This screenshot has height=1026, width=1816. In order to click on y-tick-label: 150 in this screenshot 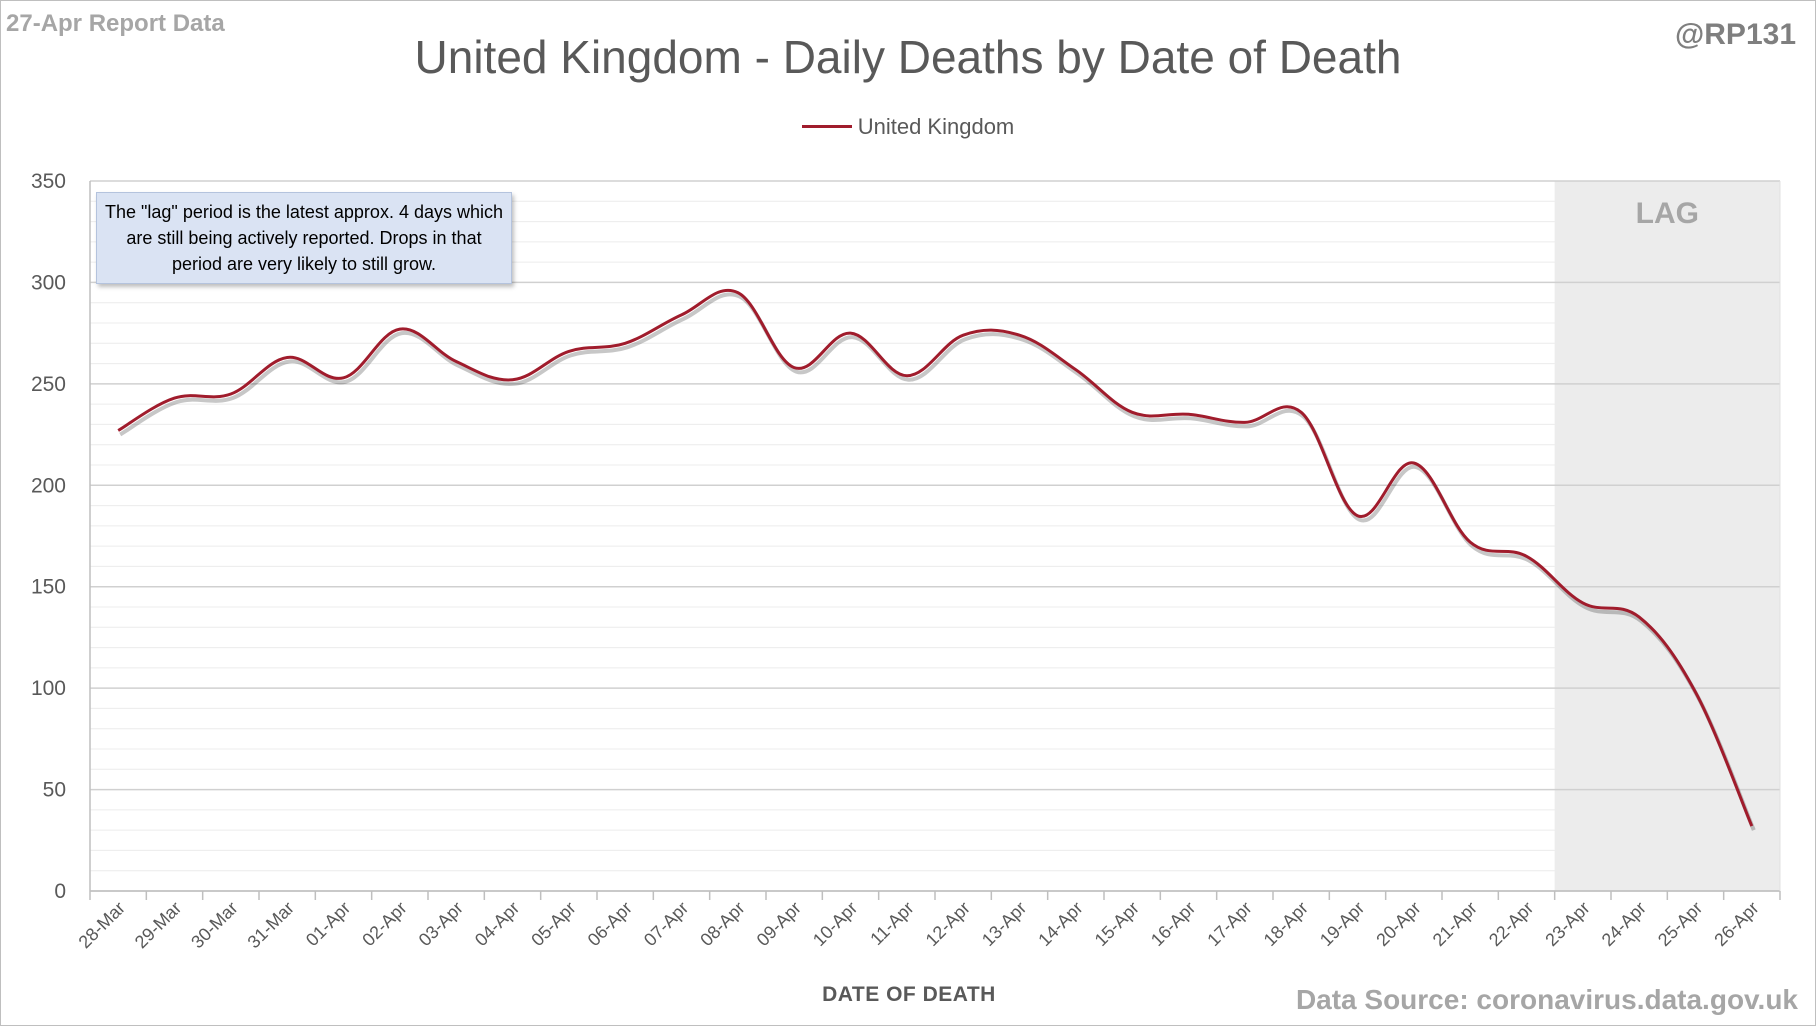, I will do `click(48, 587)`.